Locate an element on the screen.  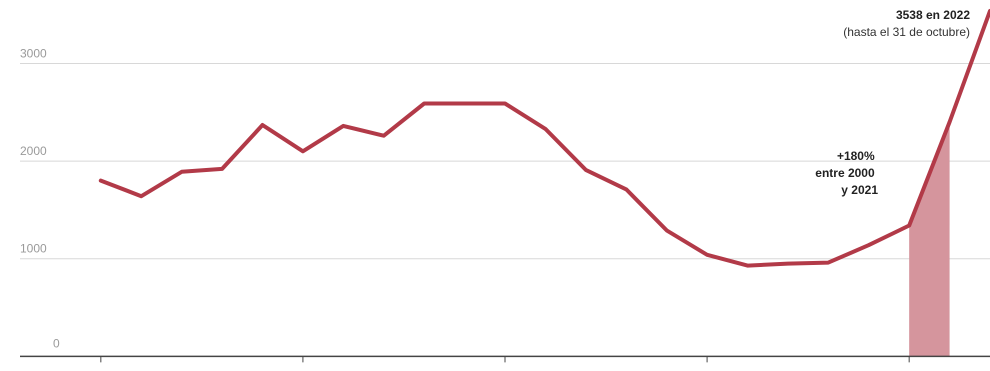
svg-text:+180% entre 2000 y: +180% entre 2000 y 2021 is located at coordinates (846, 173).